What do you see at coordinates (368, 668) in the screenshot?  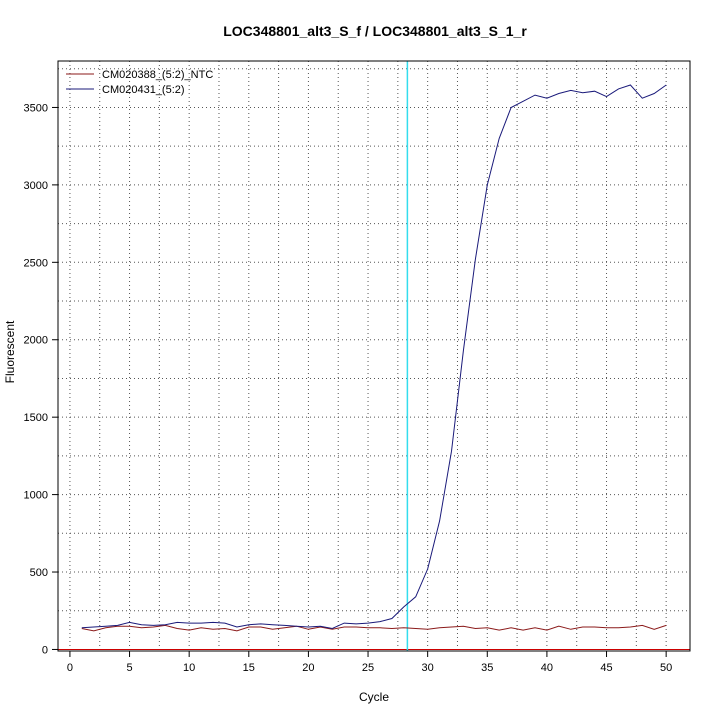 I see `x-tick-label: 25` at bounding box center [368, 668].